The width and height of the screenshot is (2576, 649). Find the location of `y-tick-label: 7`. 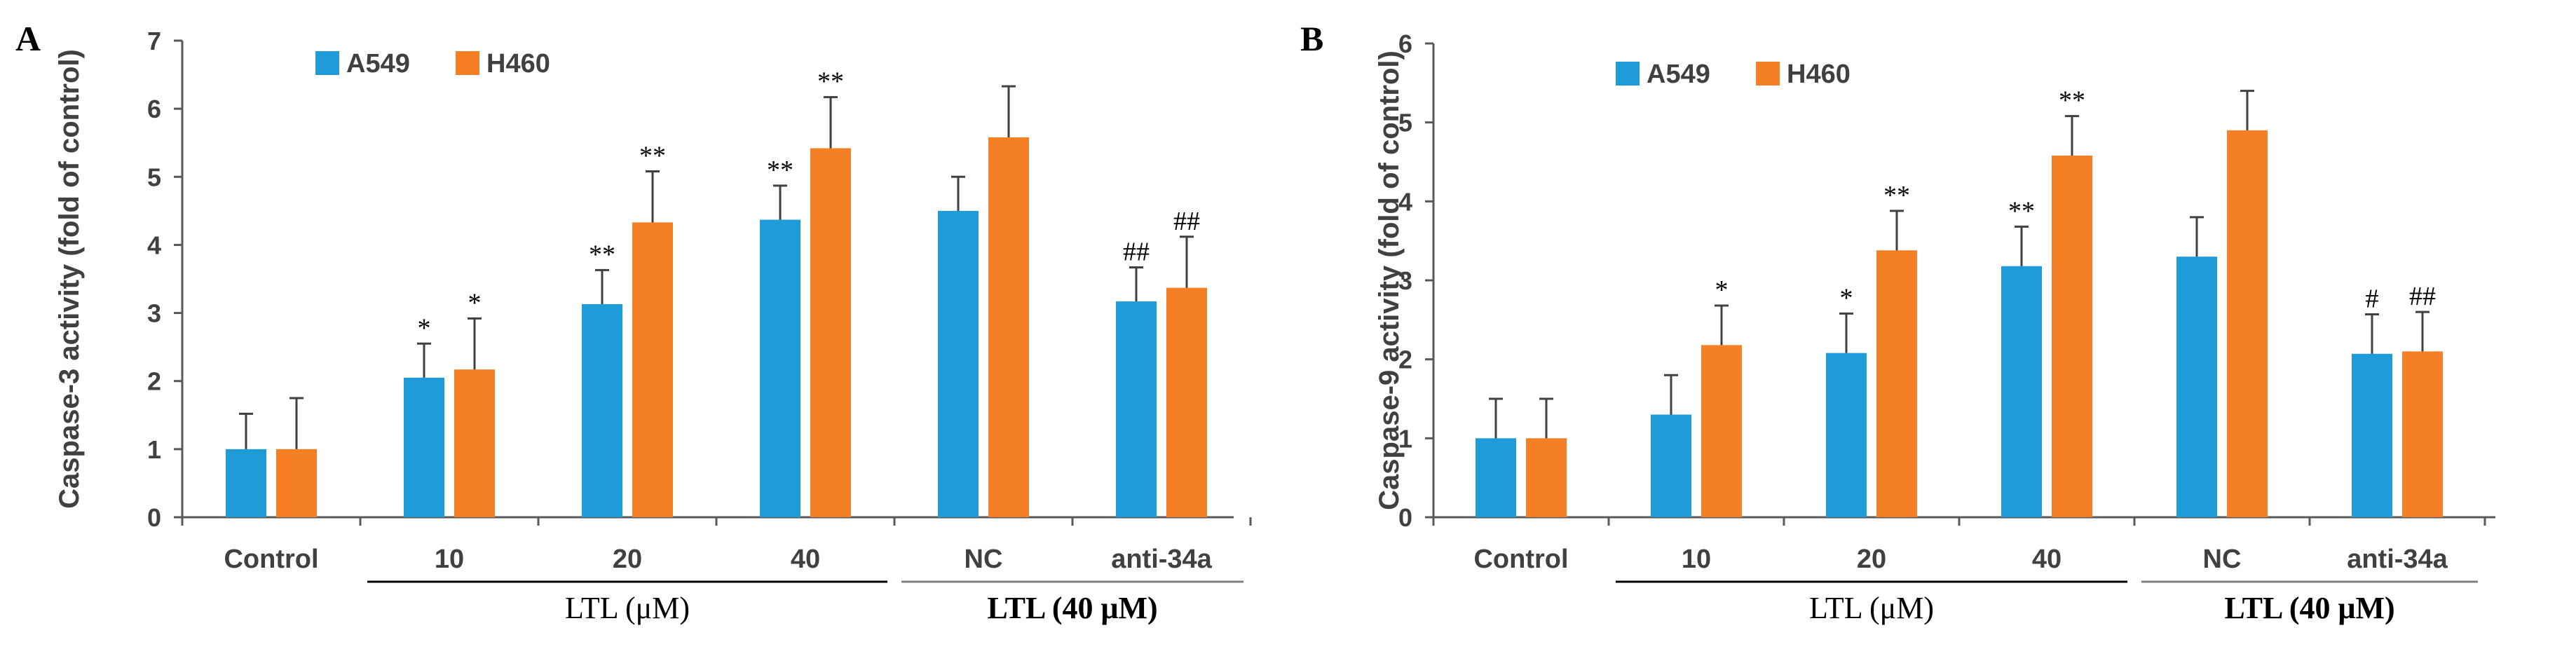

y-tick-label: 7 is located at coordinates (154, 41).